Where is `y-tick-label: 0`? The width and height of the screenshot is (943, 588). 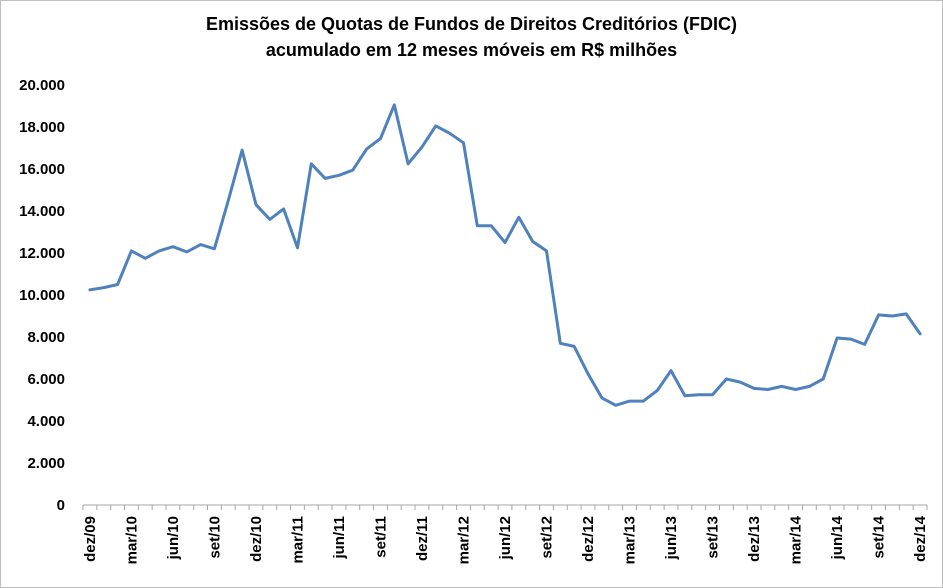 y-tick-label: 0 is located at coordinates (61, 505).